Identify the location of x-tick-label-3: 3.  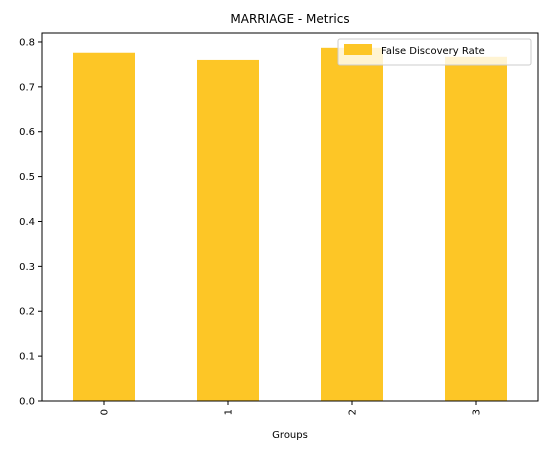
(477, 412).